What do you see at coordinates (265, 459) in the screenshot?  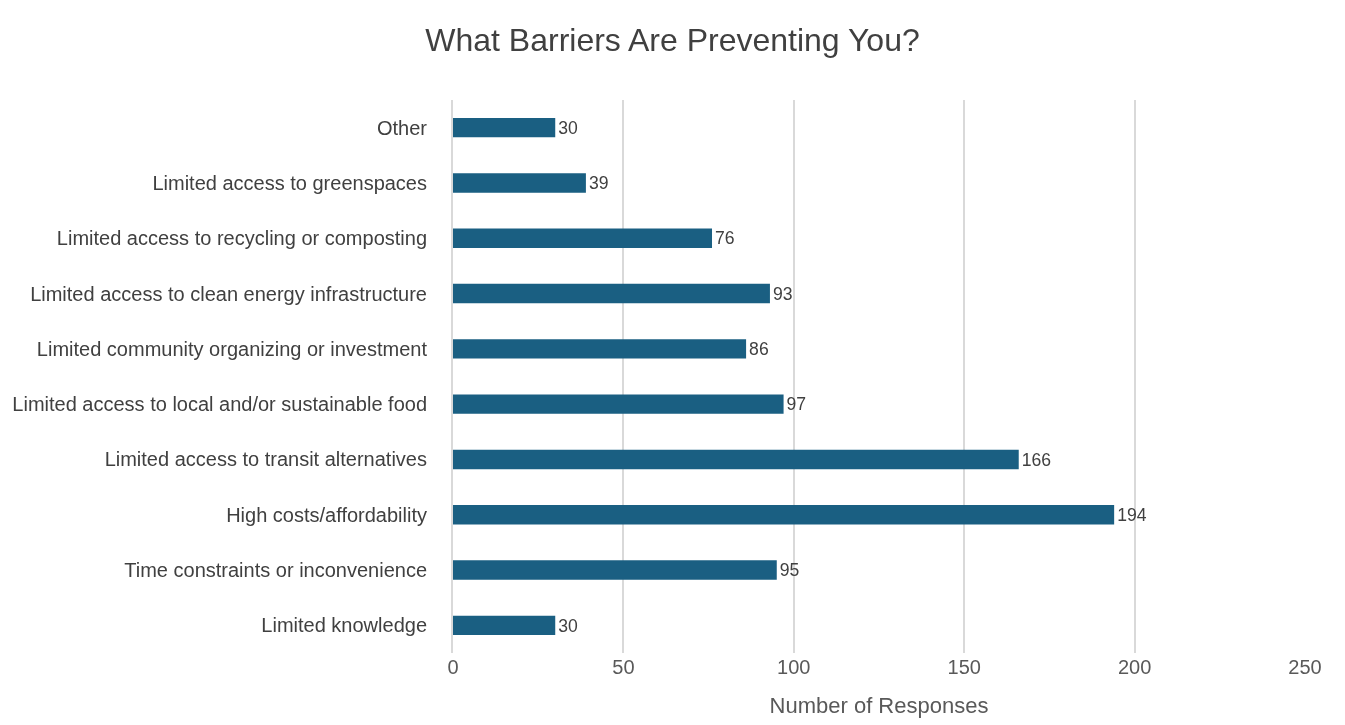 I see `y-tick-label: Limited access to transit alternatives` at bounding box center [265, 459].